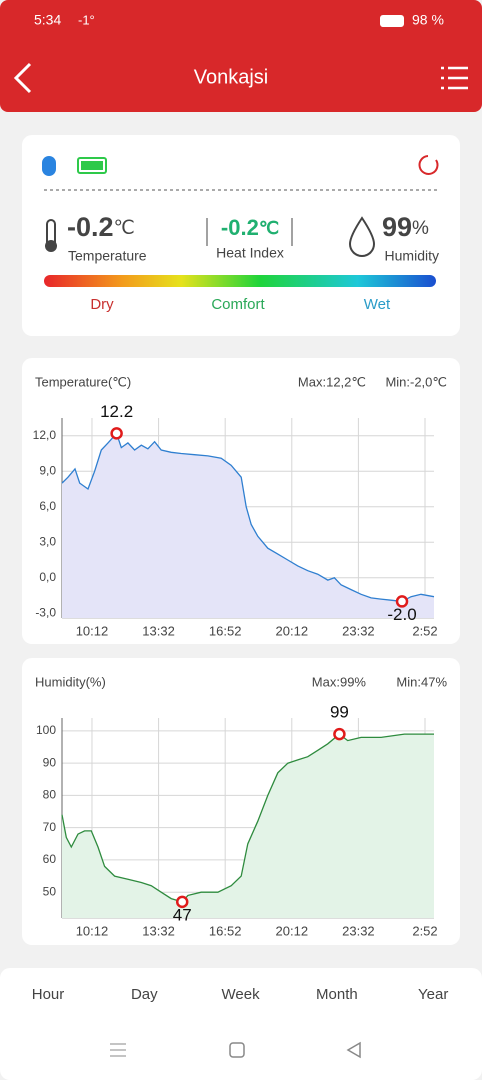  What do you see at coordinates (392, 21) in the screenshot?
I see `battery-icon` at bounding box center [392, 21].